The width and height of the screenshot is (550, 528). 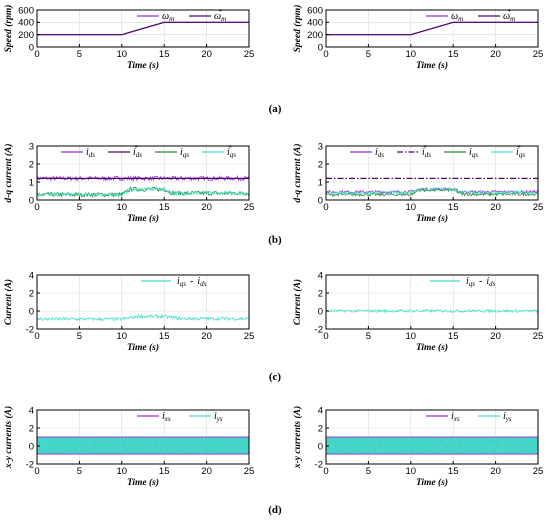 I want to click on legend-label-0: ixs, so click(x=455, y=417).